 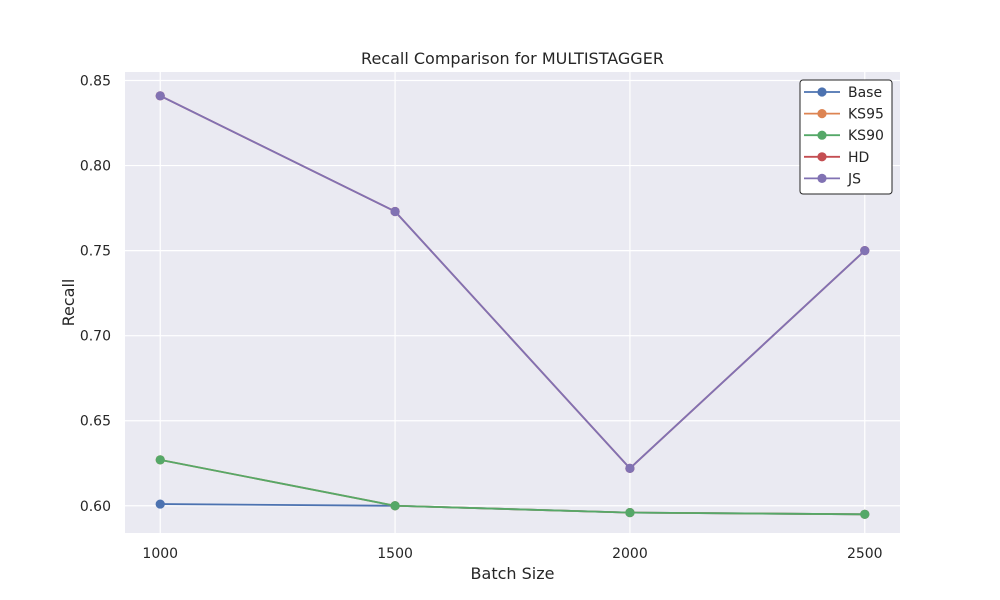 I want to click on y-tick-label: 0.75, so click(x=95, y=252).